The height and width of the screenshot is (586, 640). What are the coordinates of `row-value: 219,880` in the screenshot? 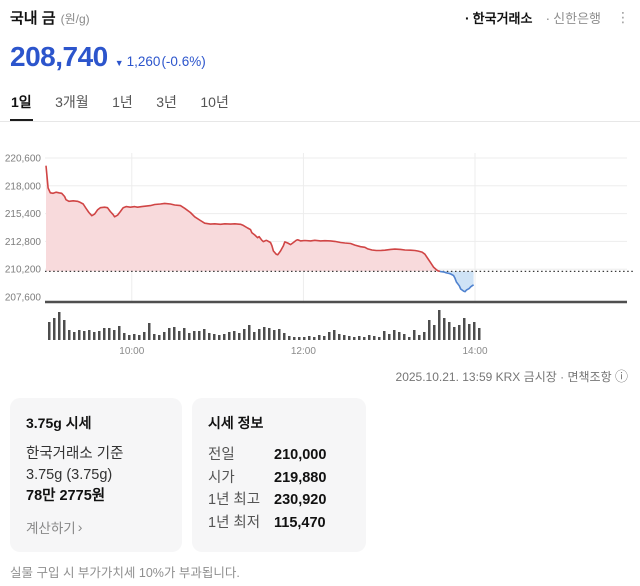 It's located at (300, 477).